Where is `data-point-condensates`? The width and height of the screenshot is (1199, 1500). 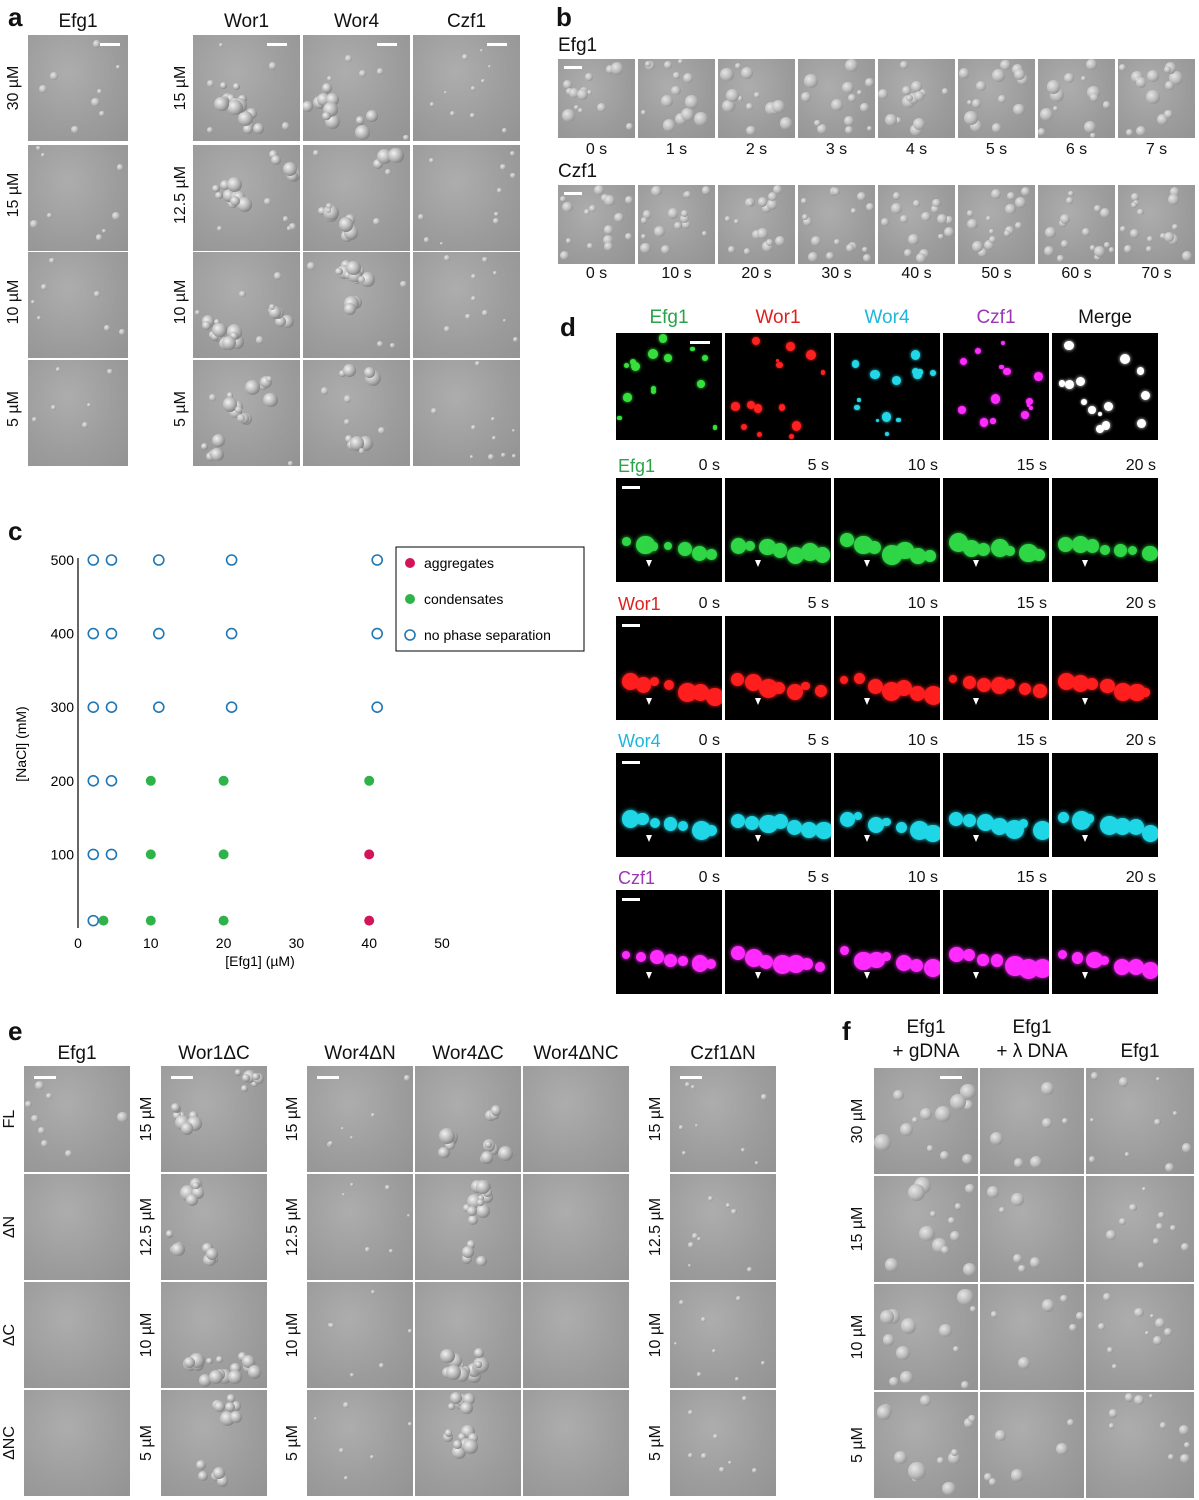 data-point-condensates is located at coordinates (223, 780).